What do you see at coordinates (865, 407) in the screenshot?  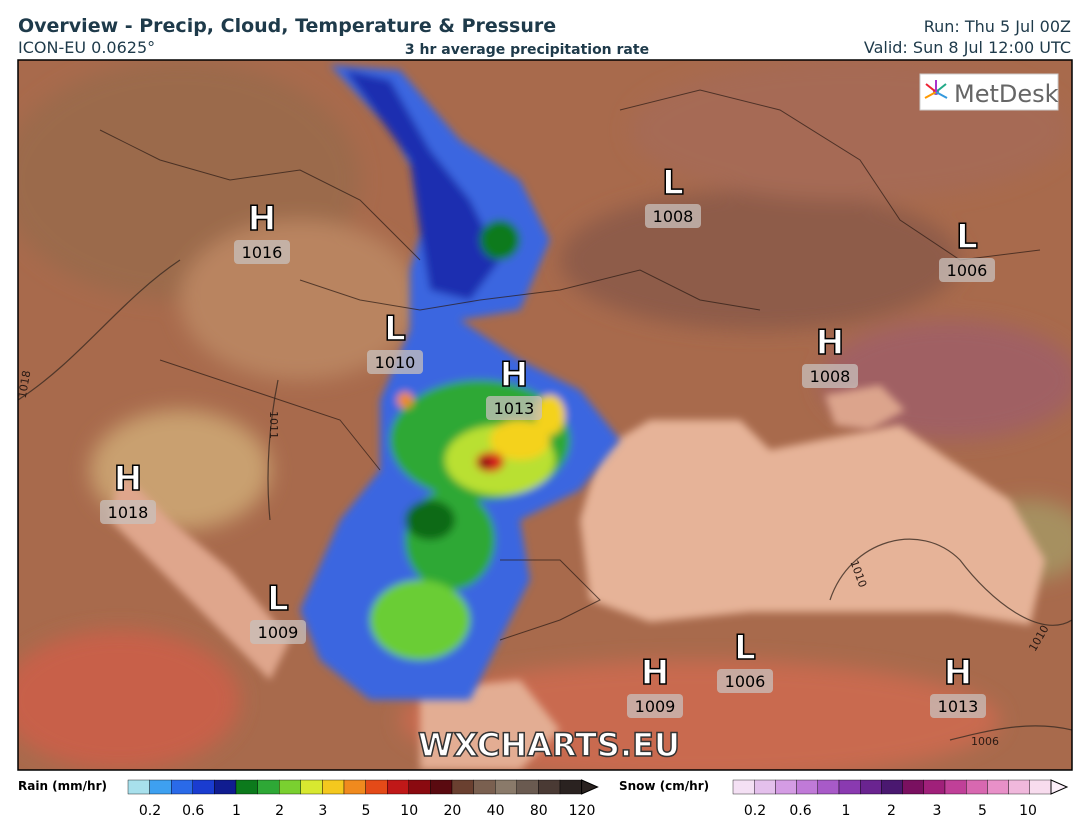 I see `azov-sea` at bounding box center [865, 407].